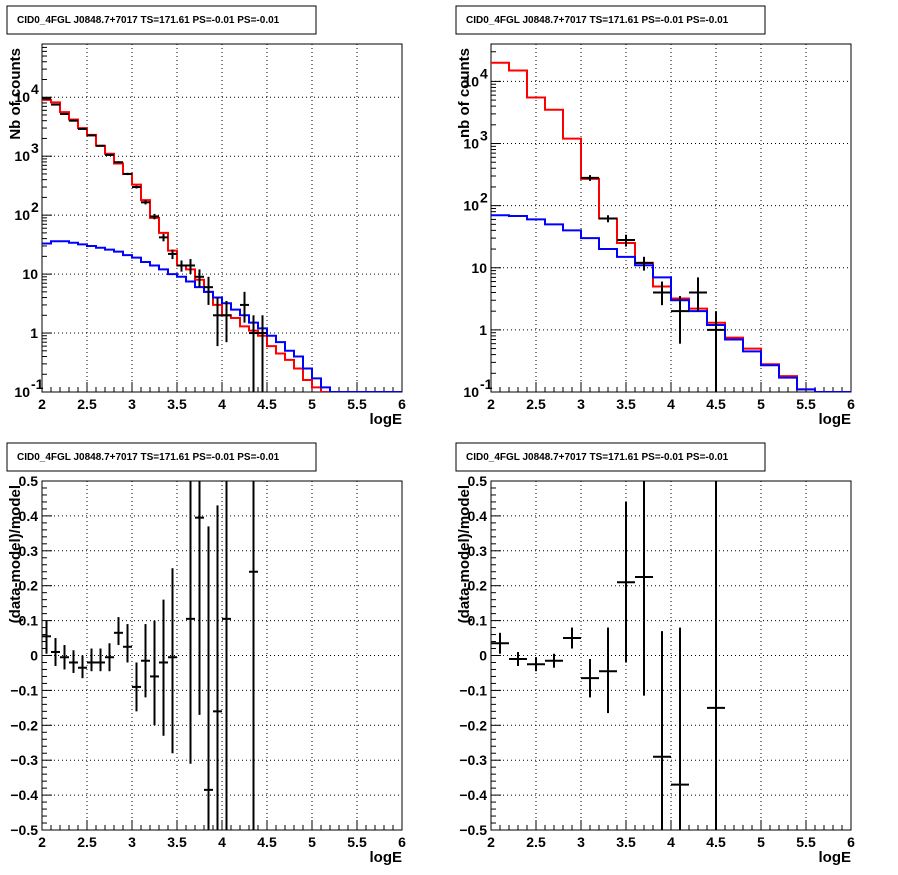  What do you see at coordinates (478, 586) in the screenshot?
I see `y-tick-label: 0.2` at bounding box center [478, 586].